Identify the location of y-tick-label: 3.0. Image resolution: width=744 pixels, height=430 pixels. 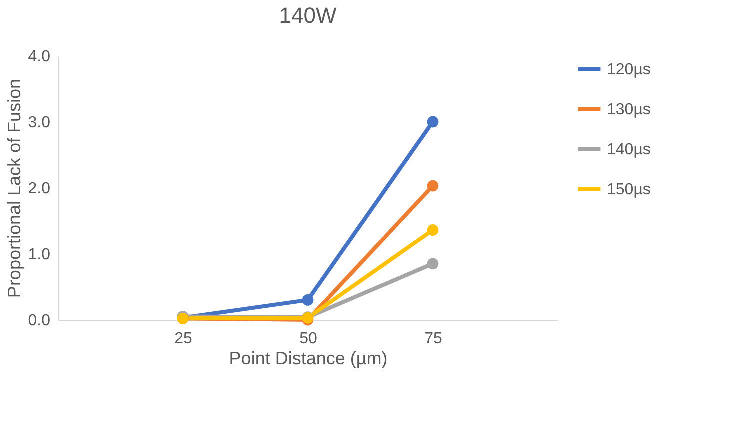
(39, 123).